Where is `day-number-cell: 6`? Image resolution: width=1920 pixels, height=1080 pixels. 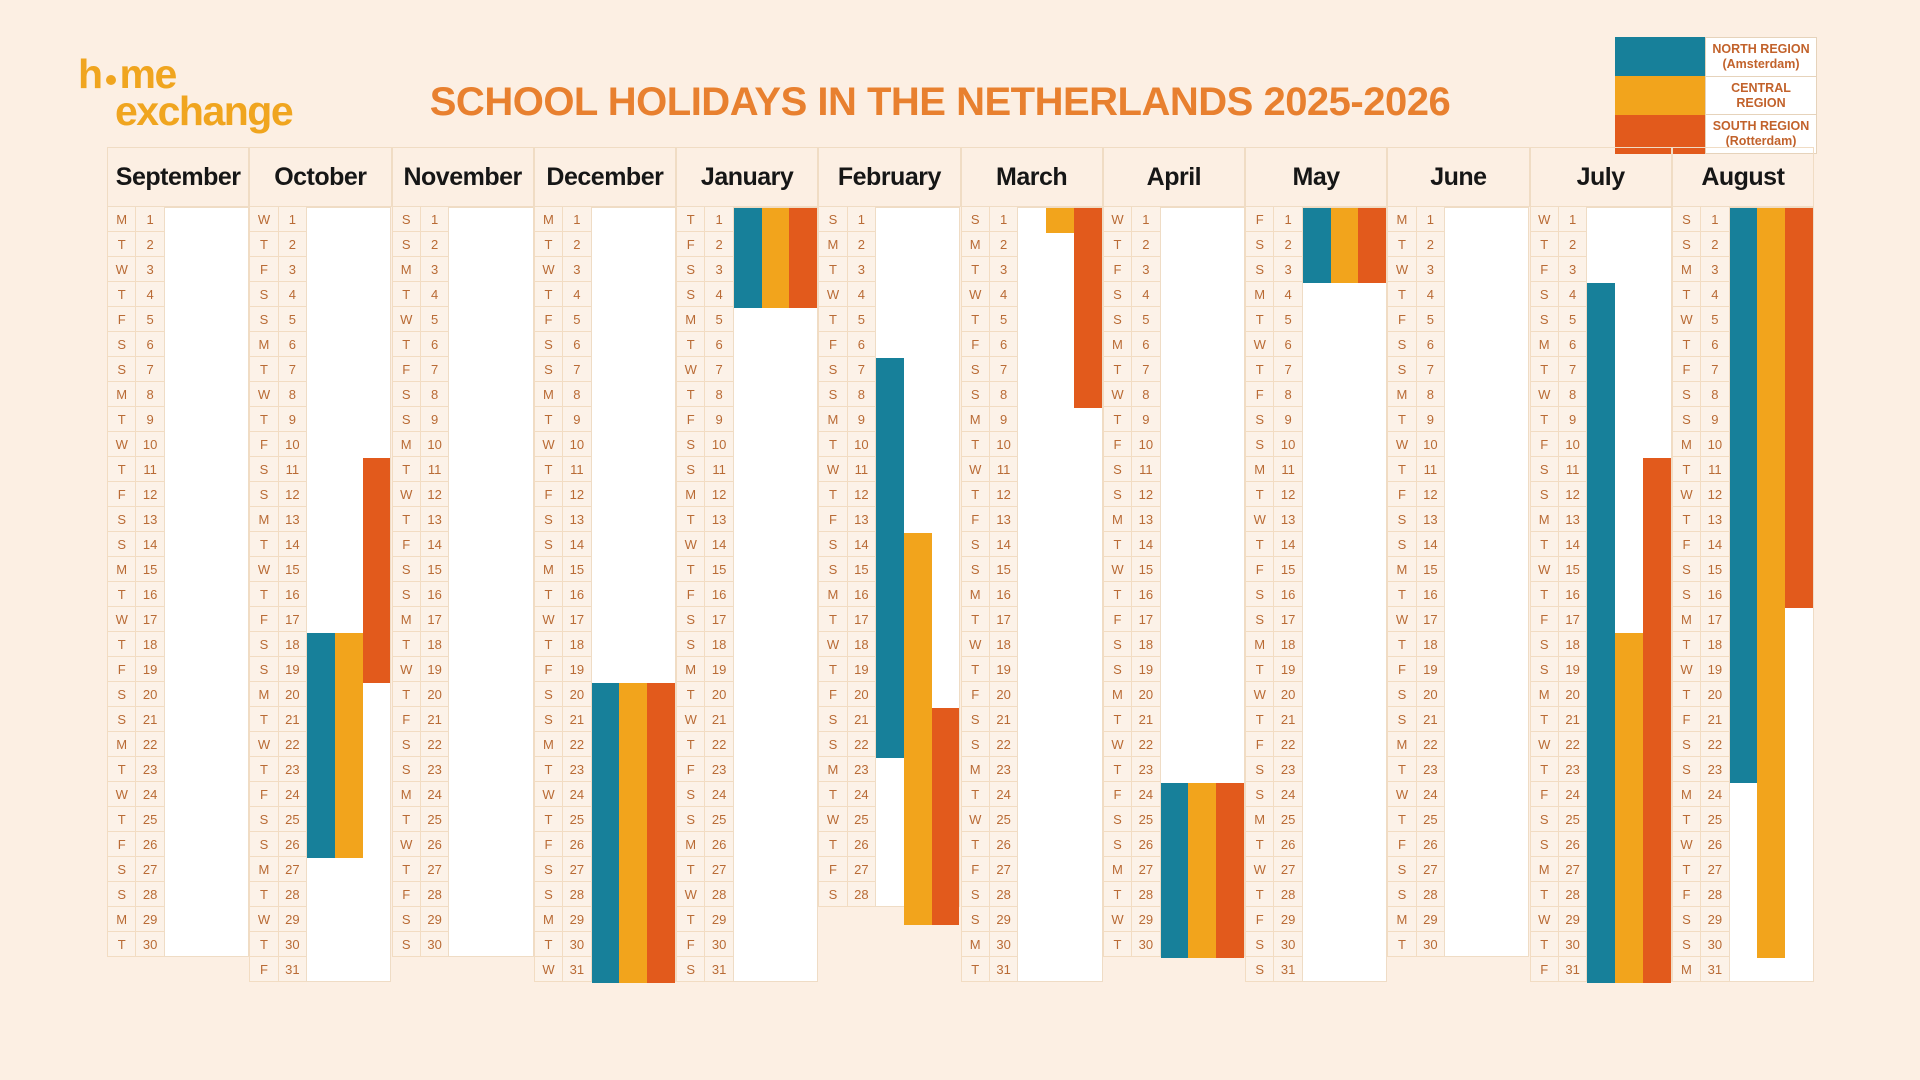
day-number-cell: 6 is located at coordinates (1145, 344).